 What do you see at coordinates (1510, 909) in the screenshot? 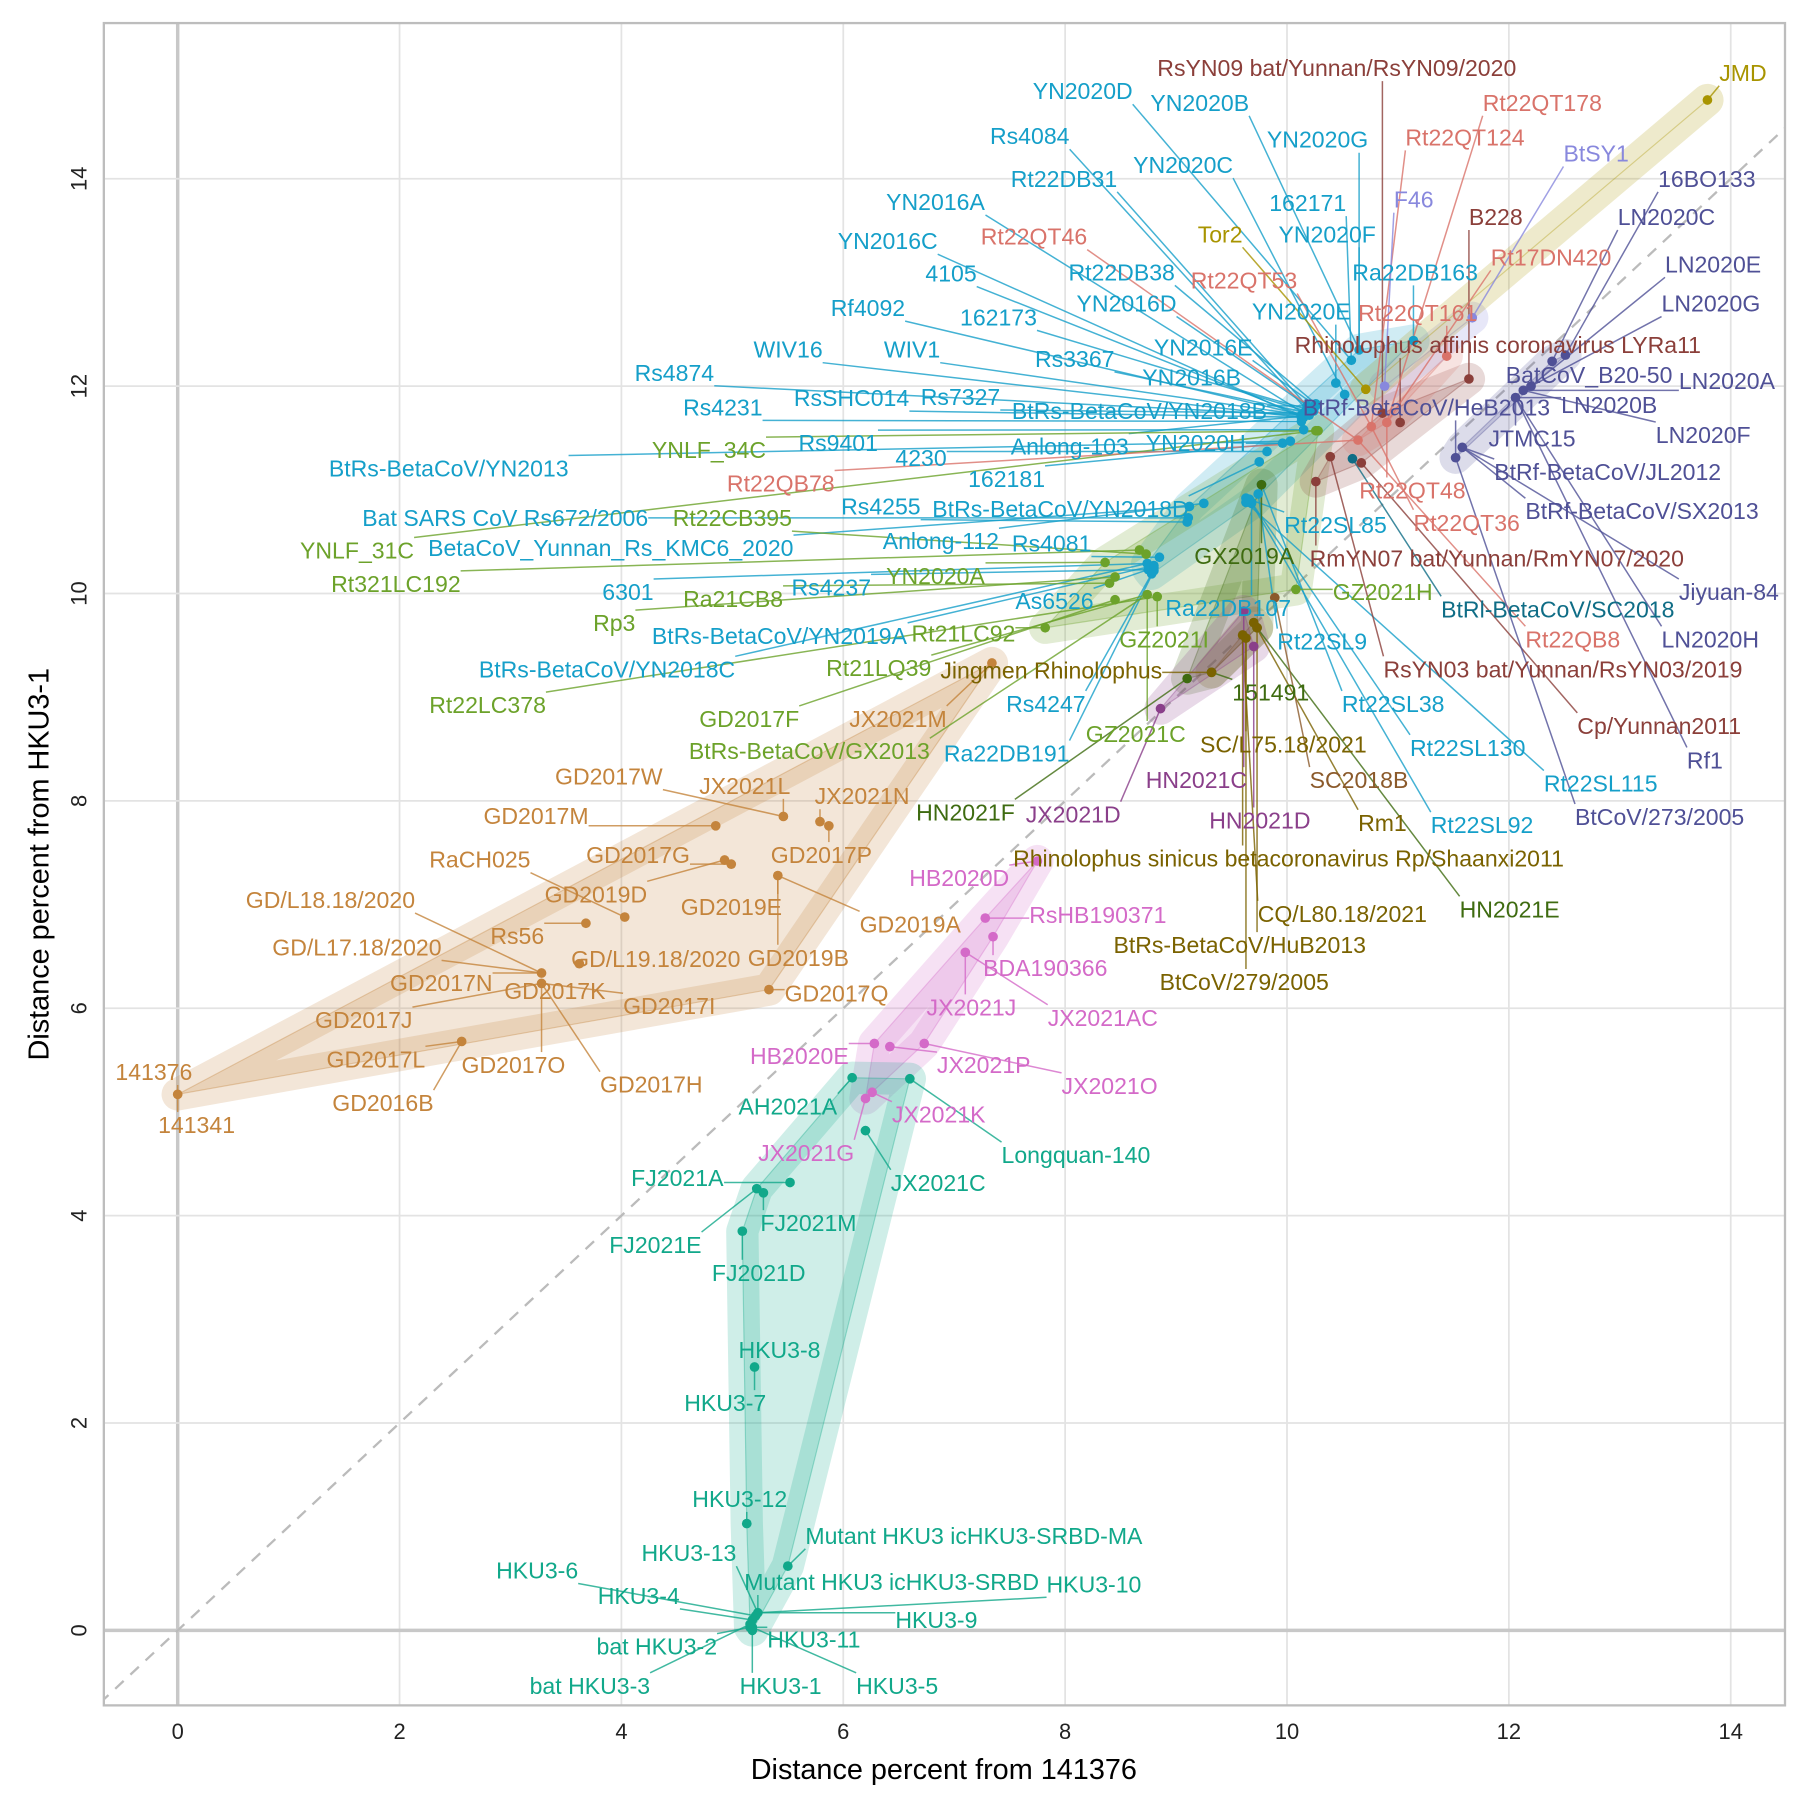
I see `point-label: HN2021E` at bounding box center [1510, 909].